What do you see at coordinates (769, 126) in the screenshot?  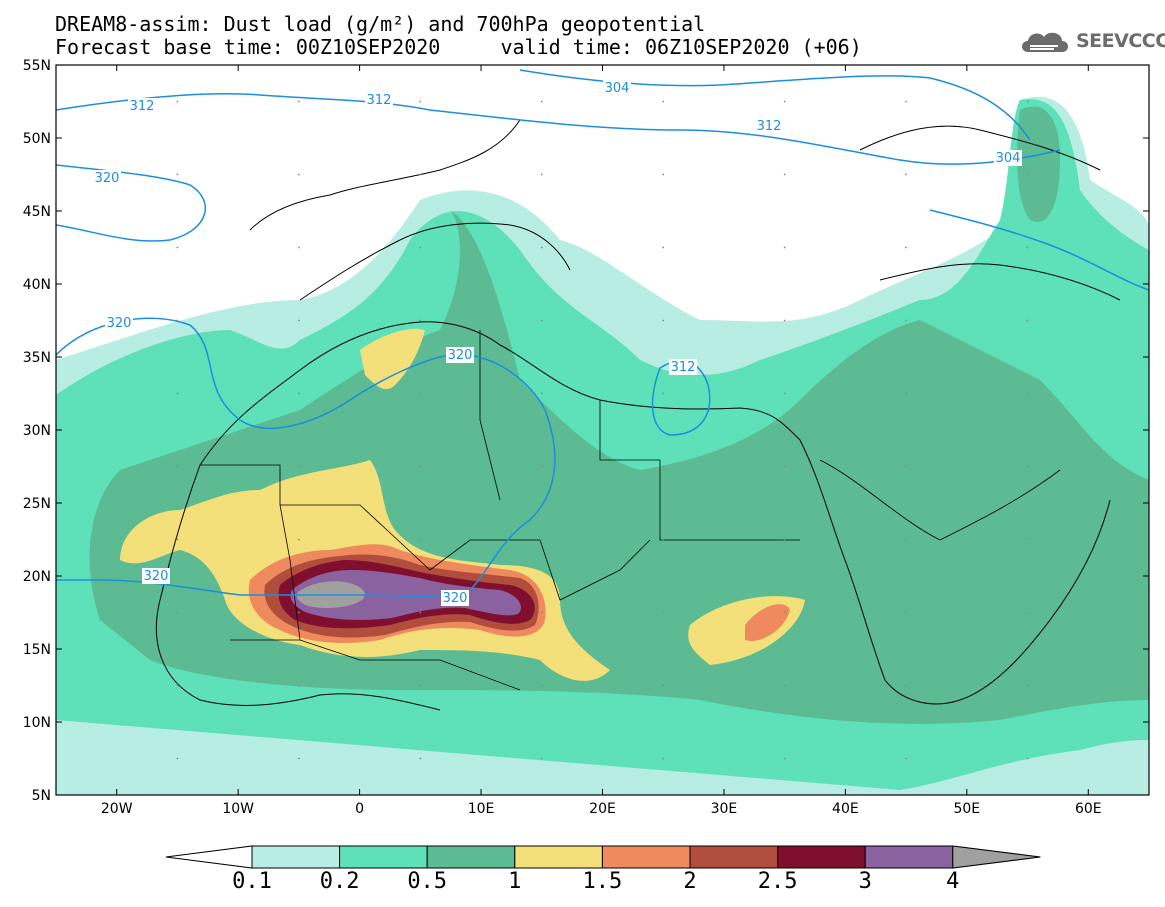 I see `contour-label-312-c: 312` at bounding box center [769, 126].